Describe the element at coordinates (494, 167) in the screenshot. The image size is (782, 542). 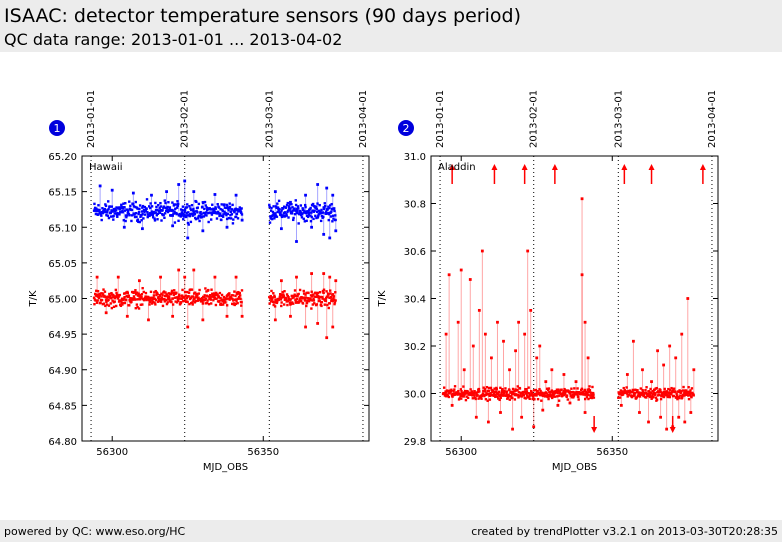
I see `out-of-range-arrowhead-up` at that location.